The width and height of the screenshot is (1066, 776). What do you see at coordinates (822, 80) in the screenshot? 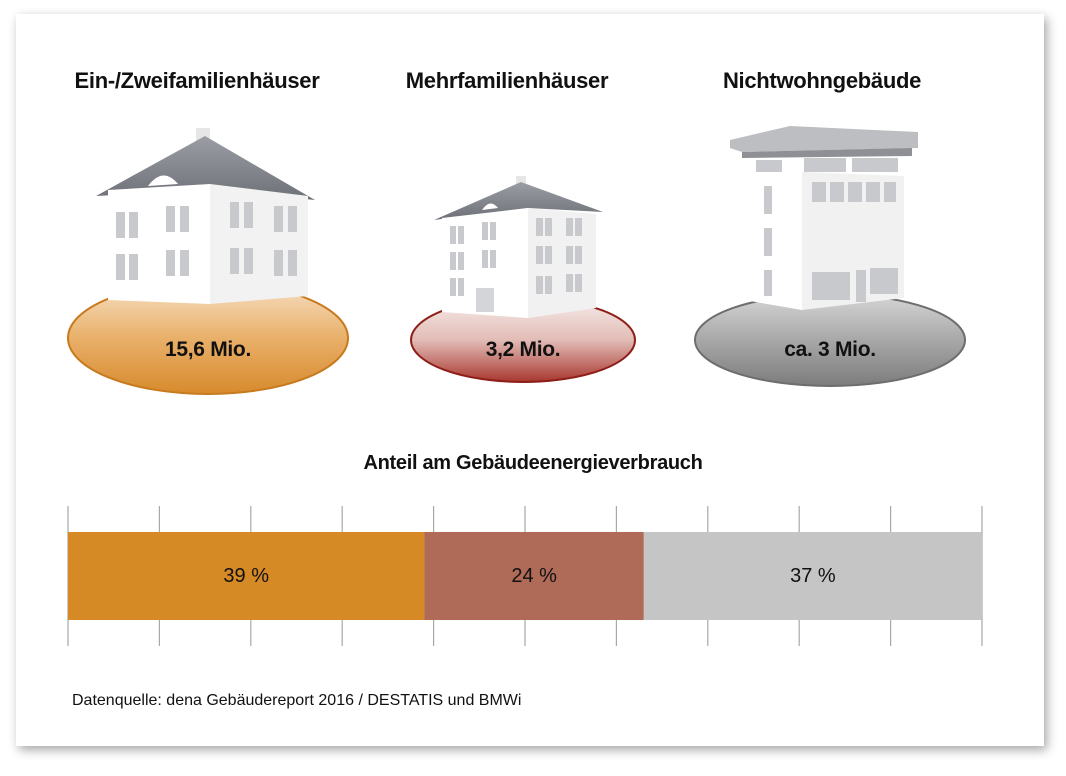
I see `building-title-office: Nichtwohngebäude` at bounding box center [822, 80].